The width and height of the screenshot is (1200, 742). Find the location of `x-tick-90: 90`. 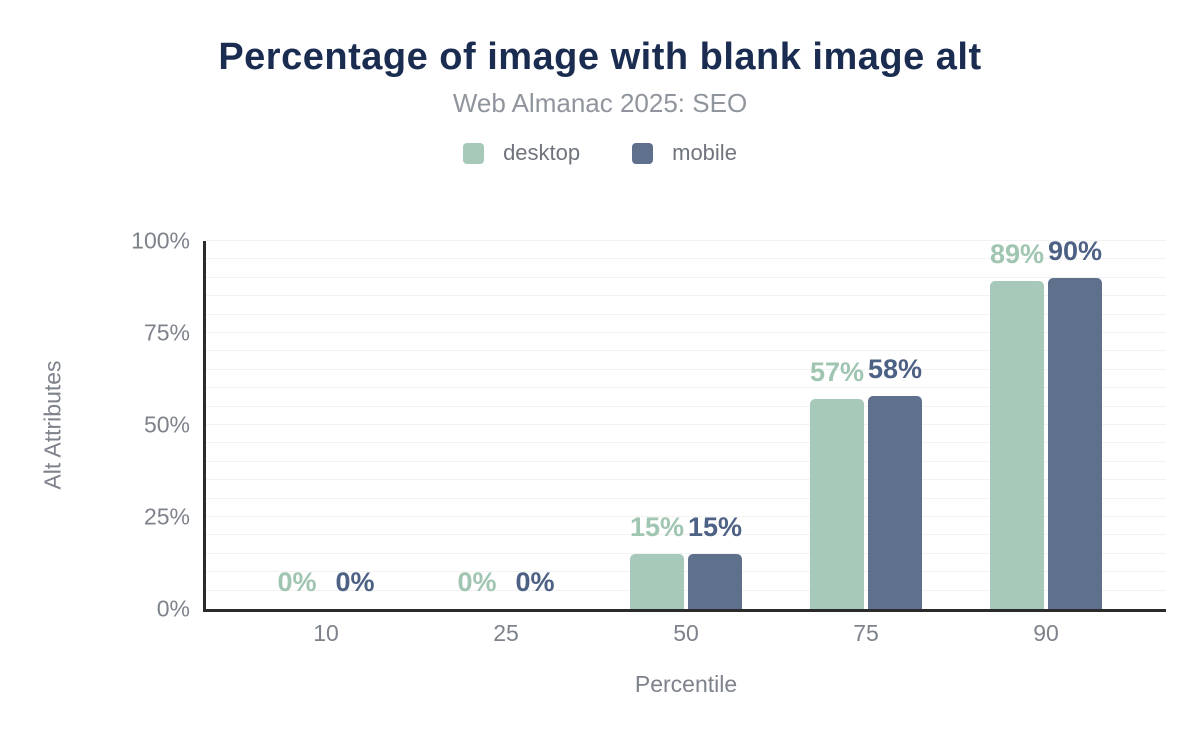

x-tick-90: 90 is located at coordinates (1046, 633).